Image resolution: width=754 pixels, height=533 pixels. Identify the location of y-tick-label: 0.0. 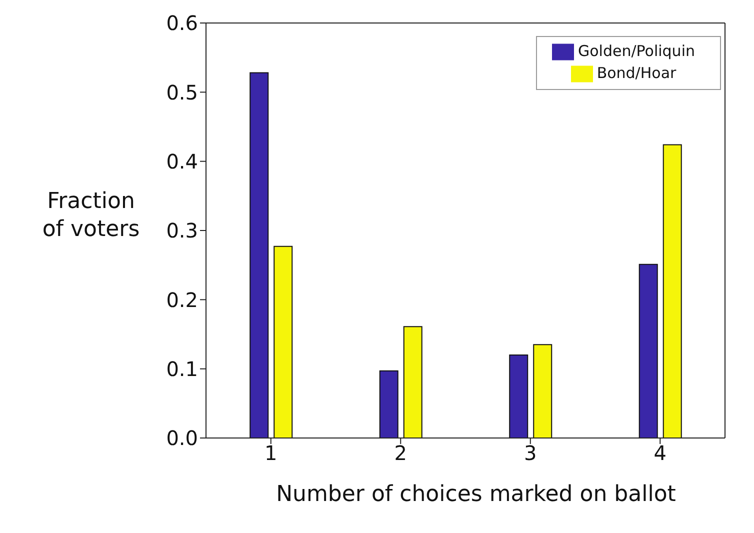
(182, 438).